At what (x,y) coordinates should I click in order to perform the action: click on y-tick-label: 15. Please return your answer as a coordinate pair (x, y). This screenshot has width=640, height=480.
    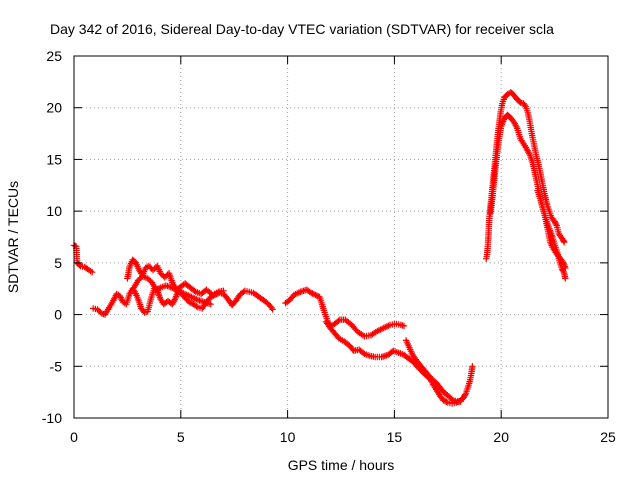
    Looking at the image, I should click on (54, 159).